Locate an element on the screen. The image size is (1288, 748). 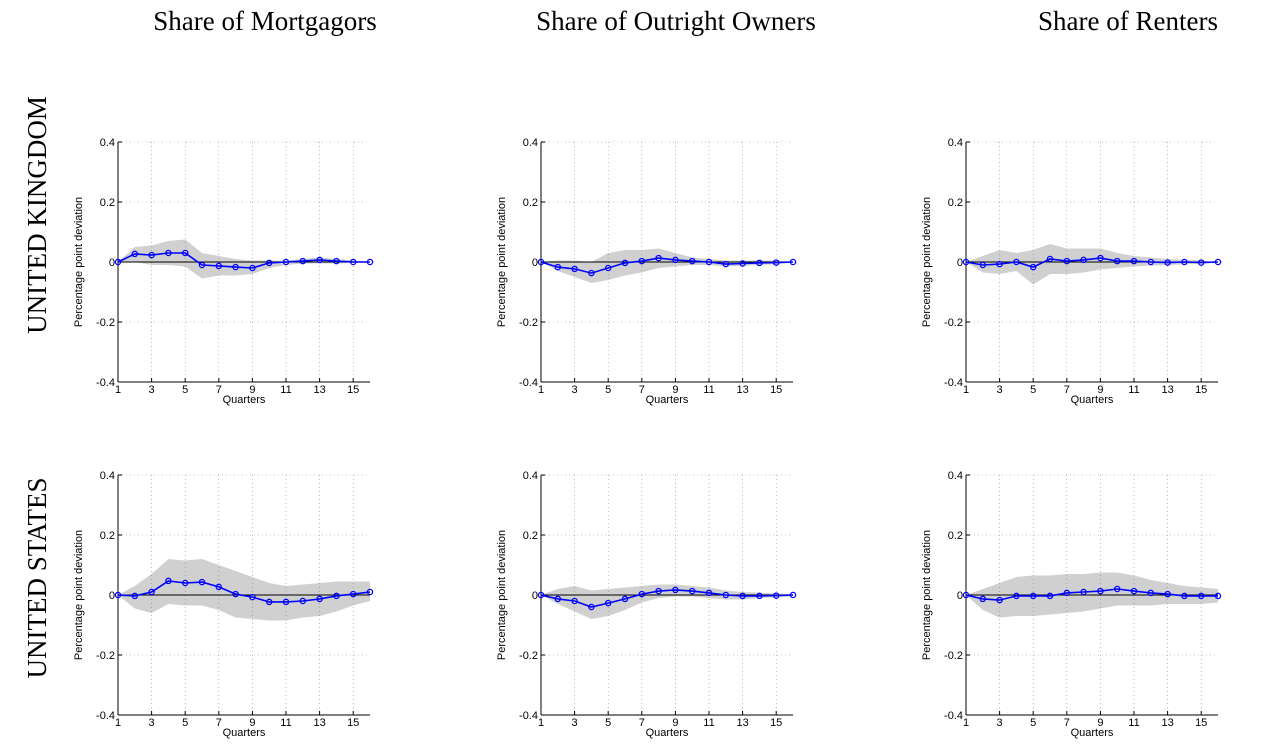
column-title: Share of Renters is located at coordinates (1128, 21).